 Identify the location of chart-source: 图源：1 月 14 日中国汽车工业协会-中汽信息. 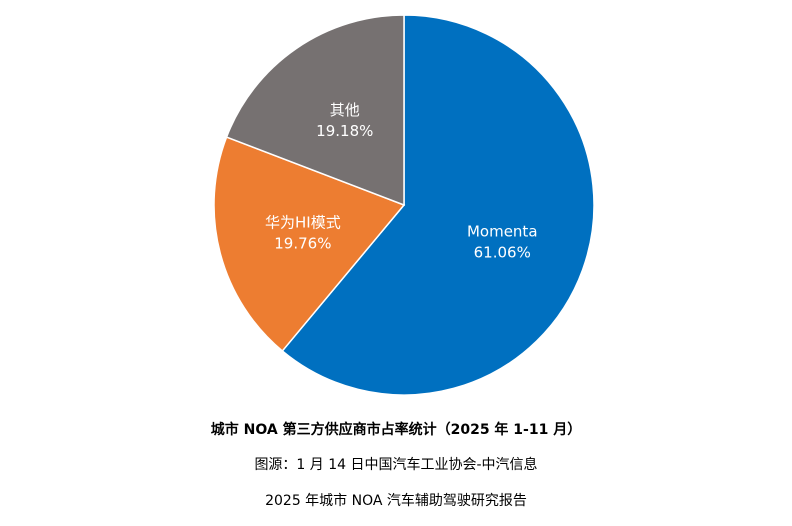
(396, 465).